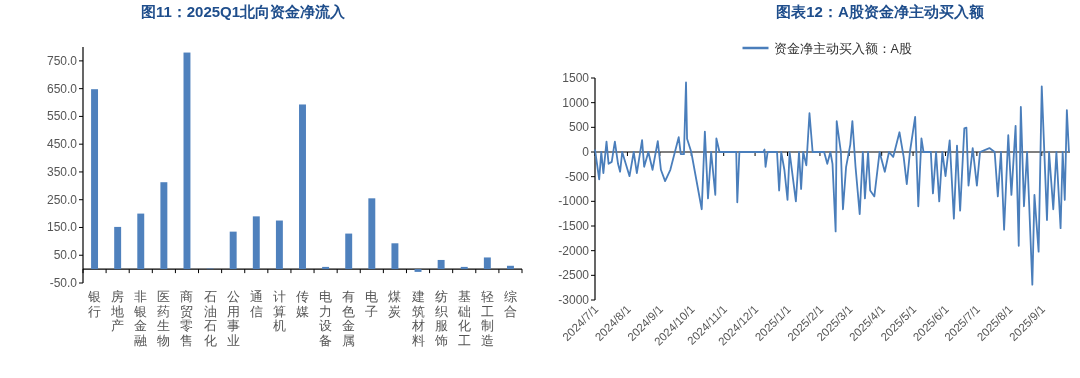 The height and width of the screenshot is (378, 1080). What do you see at coordinates (349, 318) in the screenshot?
I see `x-tick-label: 有色金属` at bounding box center [349, 318].